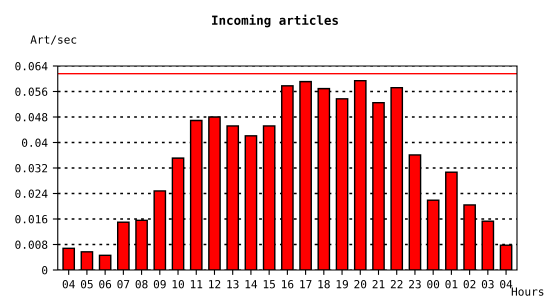 Image resolution: width=550 pixels, height=300 pixels. What do you see at coordinates (31, 194) in the screenshot?
I see `y-tick-label: 0.024` at bounding box center [31, 194].